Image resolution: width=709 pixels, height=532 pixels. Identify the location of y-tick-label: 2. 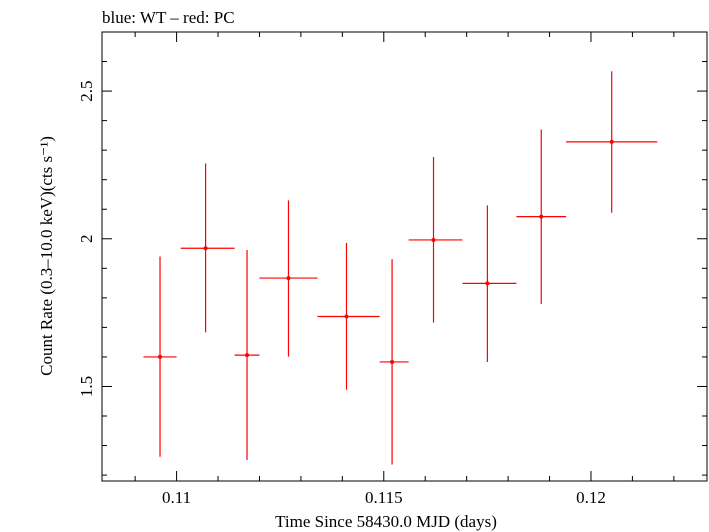
(86, 239).